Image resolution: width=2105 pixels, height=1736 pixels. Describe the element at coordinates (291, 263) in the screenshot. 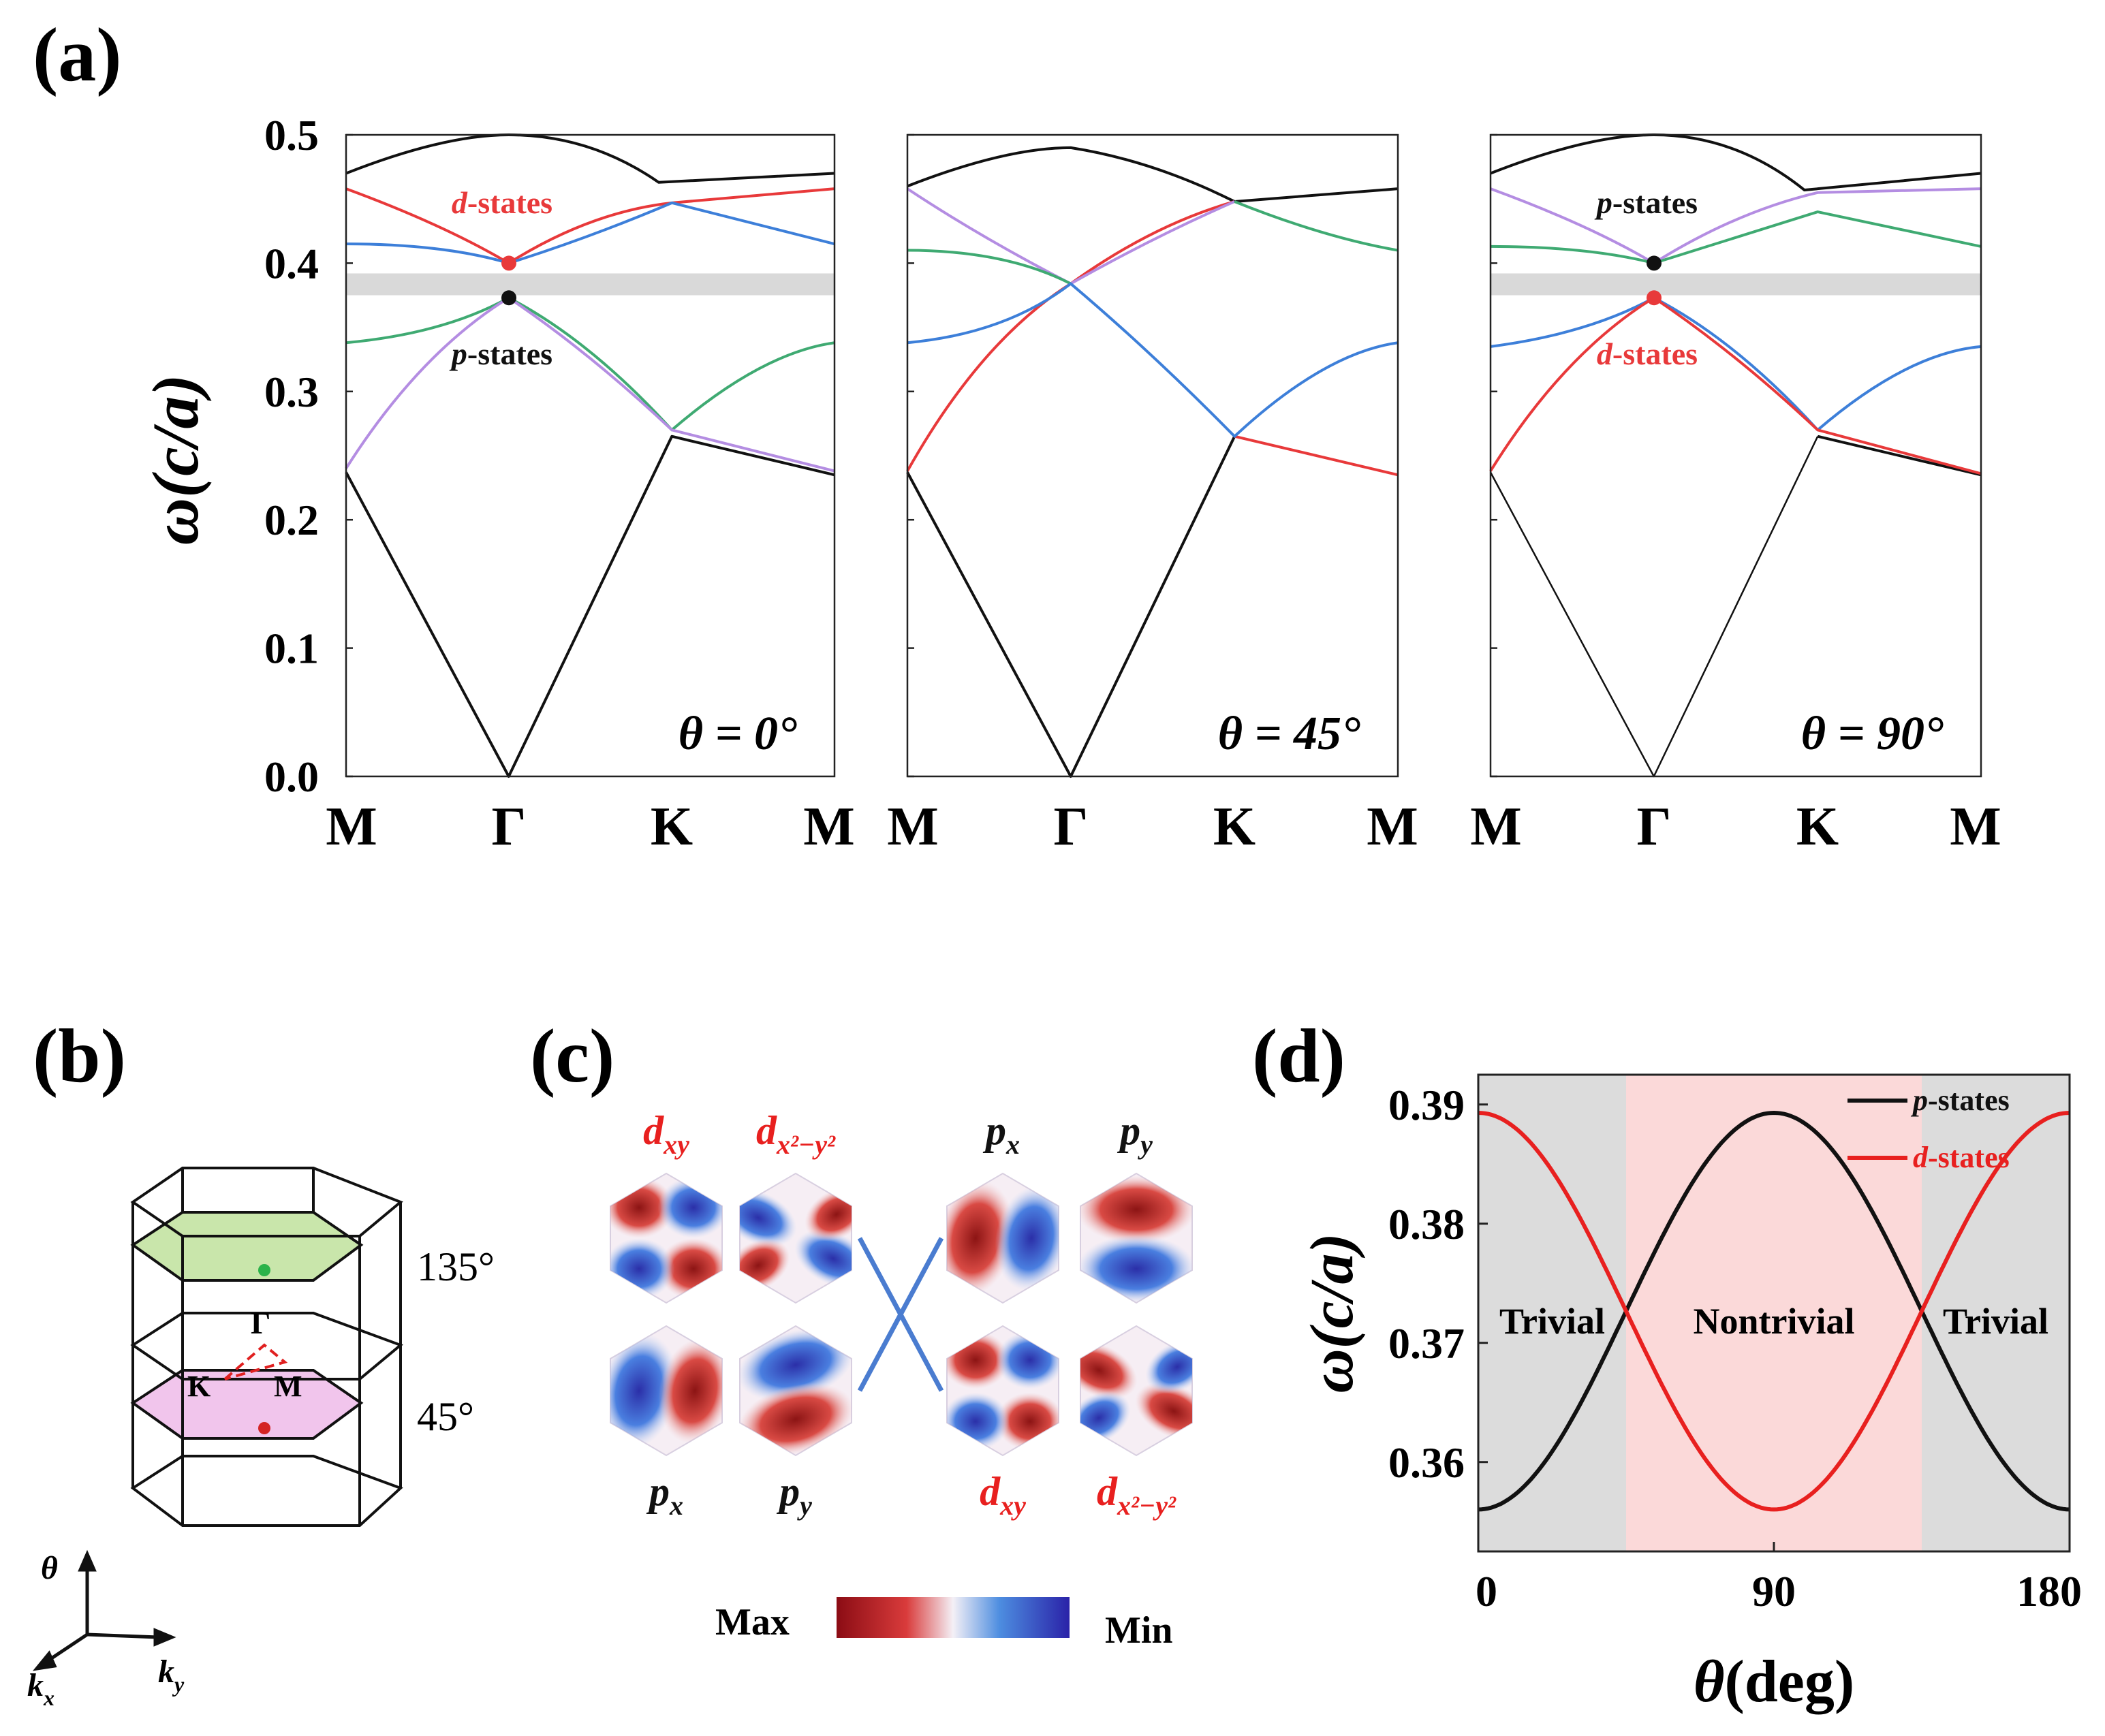

I see `y-tick-label: 0.4` at that location.